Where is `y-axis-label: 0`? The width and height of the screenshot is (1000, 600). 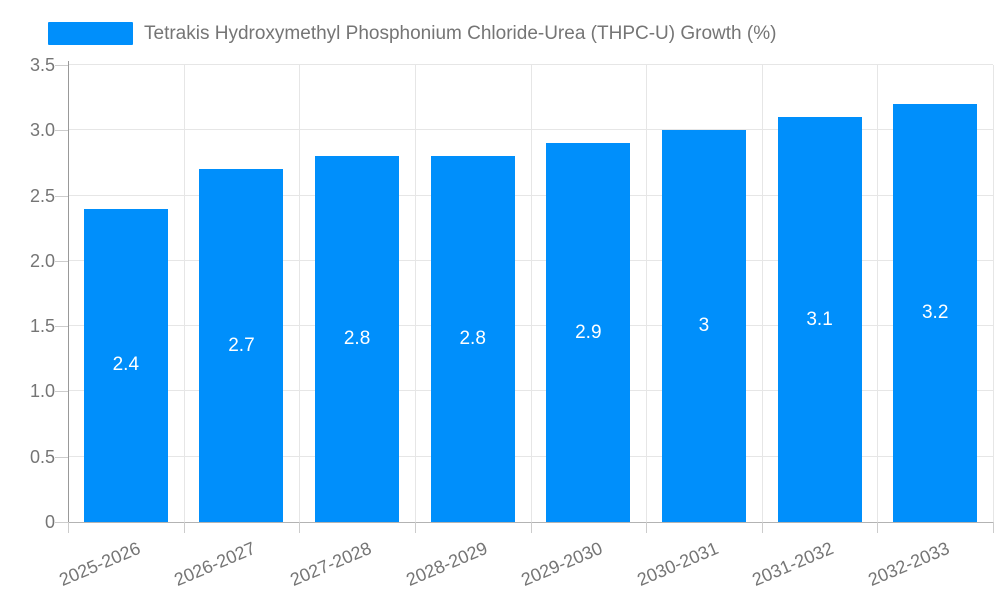
y-axis-label: 0 is located at coordinates (49, 522).